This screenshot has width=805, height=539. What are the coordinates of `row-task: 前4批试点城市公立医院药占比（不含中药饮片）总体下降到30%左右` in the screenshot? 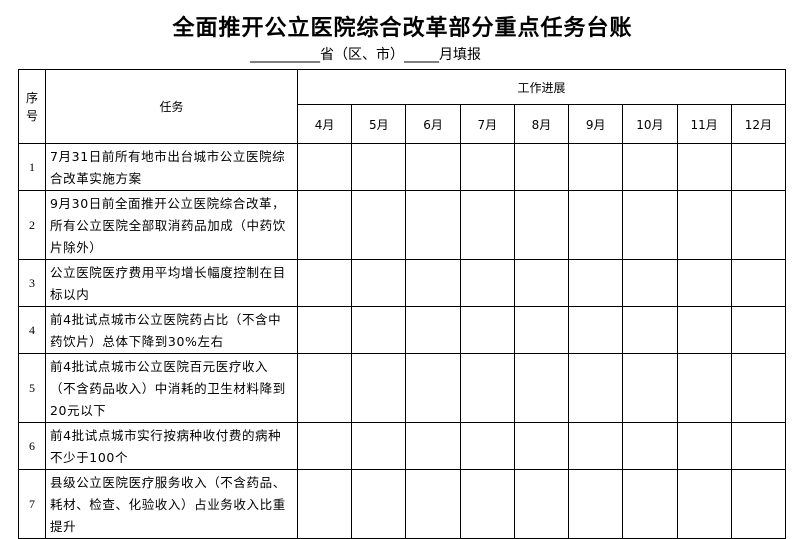 It's located at (171, 330).